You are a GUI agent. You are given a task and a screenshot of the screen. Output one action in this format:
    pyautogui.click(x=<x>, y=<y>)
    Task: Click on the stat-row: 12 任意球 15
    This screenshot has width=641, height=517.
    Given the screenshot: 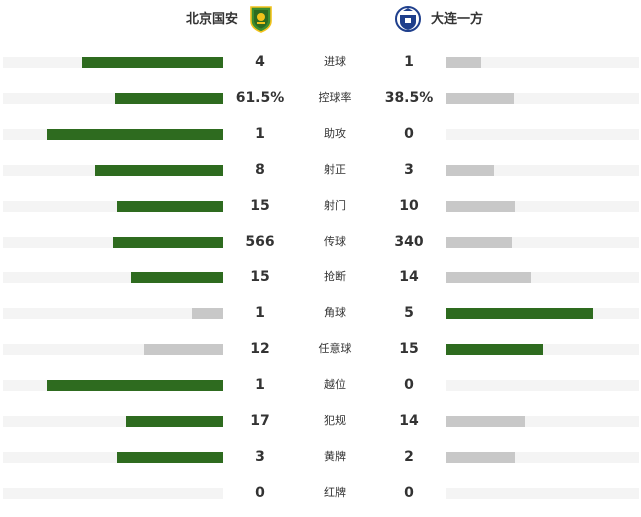 What is the action you would take?
    pyautogui.click(x=320, y=351)
    